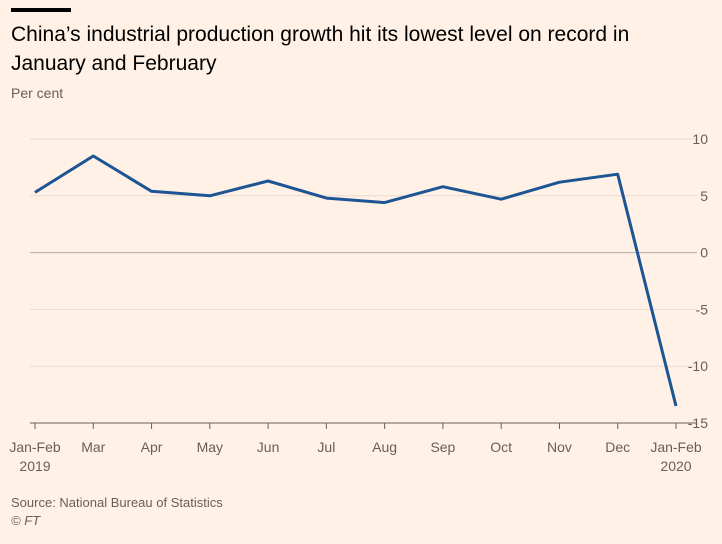 The width and height of the screenshot is (722, 544). What do you see at coordinates (117, 502) in the screenshot?
I see `source-note: Source: National Bureau of Statistics` at bounding box center [117, 502].